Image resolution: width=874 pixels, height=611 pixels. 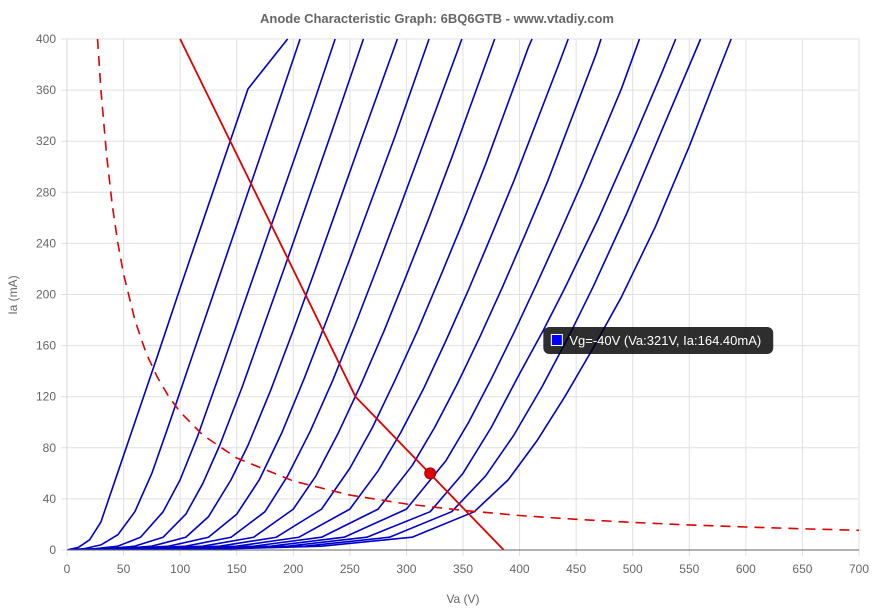 I want to click on y-tick-label: 240, so click(x=46, y=243).